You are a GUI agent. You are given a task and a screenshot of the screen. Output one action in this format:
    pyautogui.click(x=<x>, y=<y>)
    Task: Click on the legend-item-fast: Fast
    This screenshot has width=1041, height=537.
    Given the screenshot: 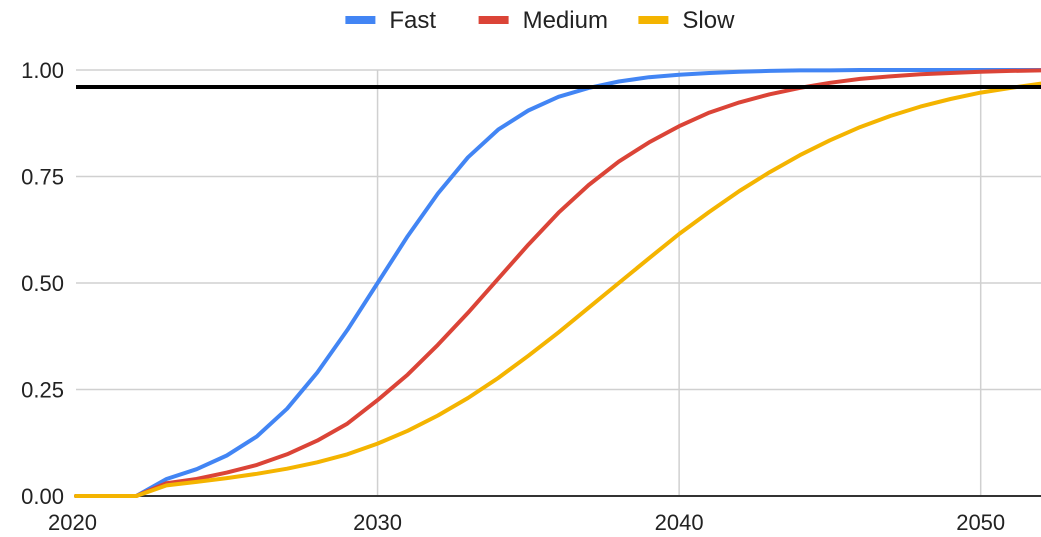 What is the action you would take?
    pyautogui.click(x=390, y=20)
    